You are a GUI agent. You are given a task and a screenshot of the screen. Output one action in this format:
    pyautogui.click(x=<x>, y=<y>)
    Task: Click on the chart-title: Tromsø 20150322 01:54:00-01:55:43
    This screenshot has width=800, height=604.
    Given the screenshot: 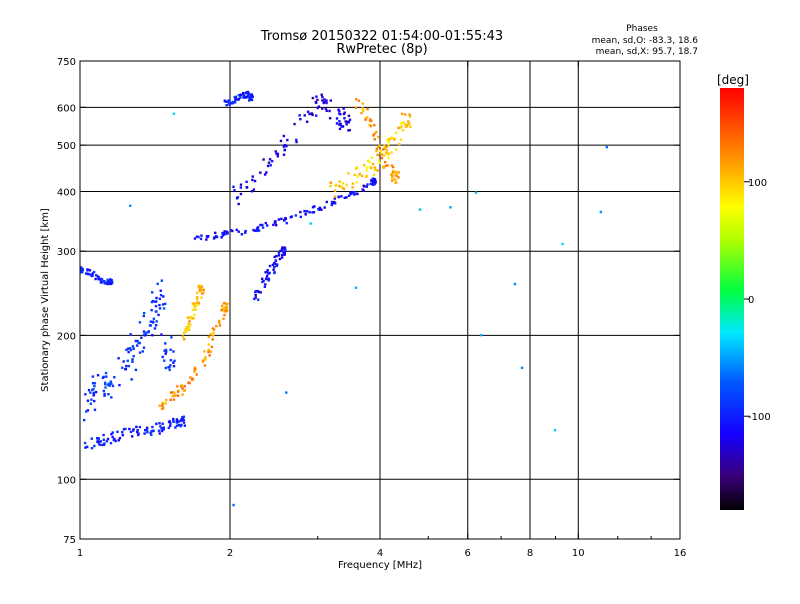 What is the action you would take?
    pyautogui.click(x=381, y=36)
    